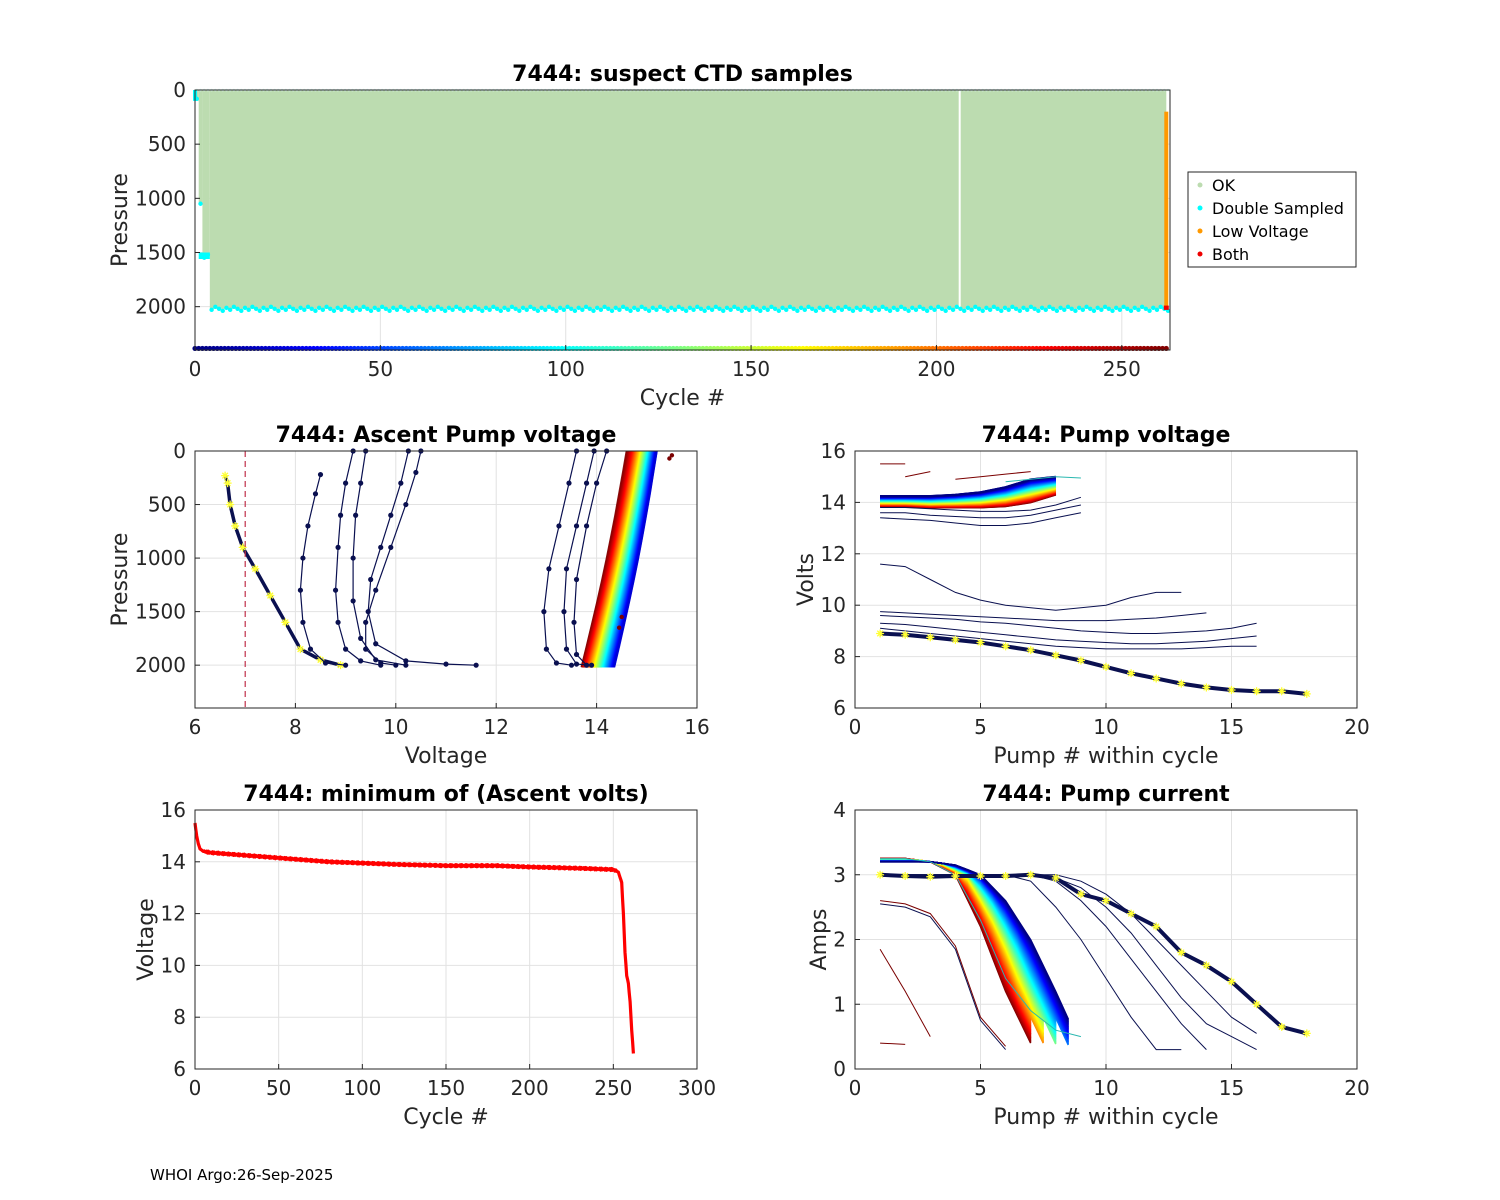 The width and height of the screenshot is (1500, 1200). Describe the element at coordinates (173, 914) in the screenshot. I see `y-tick-label: 12` at that location.